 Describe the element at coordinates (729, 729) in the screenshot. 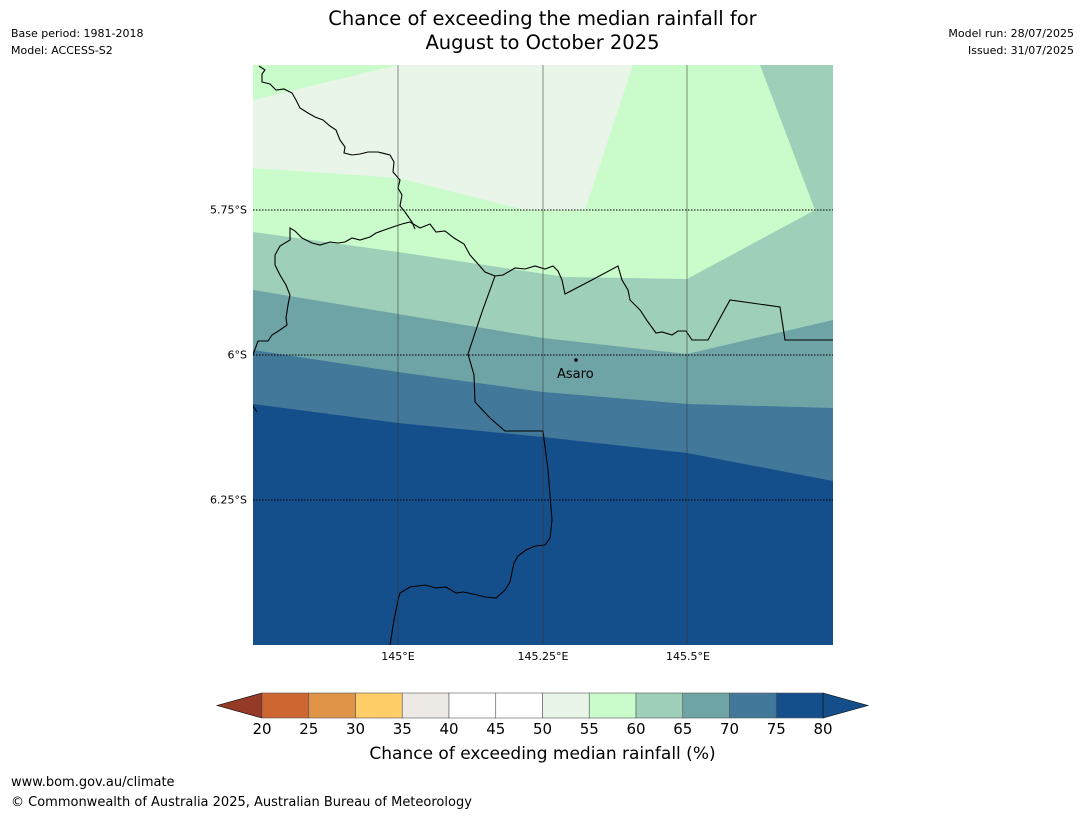

I see `colorbar-tick: 70` at that location.